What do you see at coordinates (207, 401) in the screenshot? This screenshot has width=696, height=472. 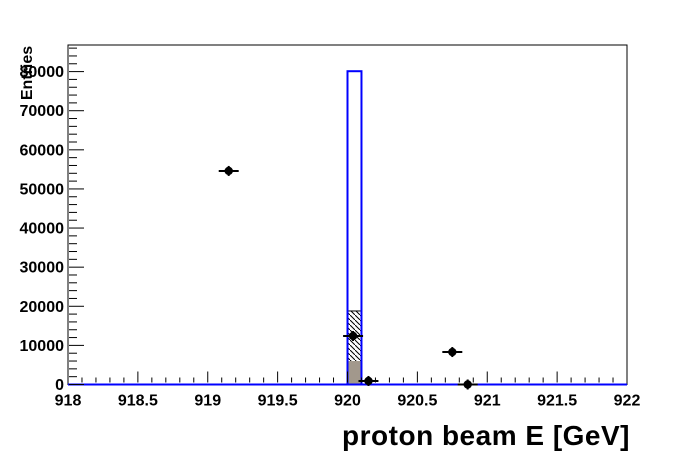 I see `x-tick-label: 919` at bounding box center [207, 401].